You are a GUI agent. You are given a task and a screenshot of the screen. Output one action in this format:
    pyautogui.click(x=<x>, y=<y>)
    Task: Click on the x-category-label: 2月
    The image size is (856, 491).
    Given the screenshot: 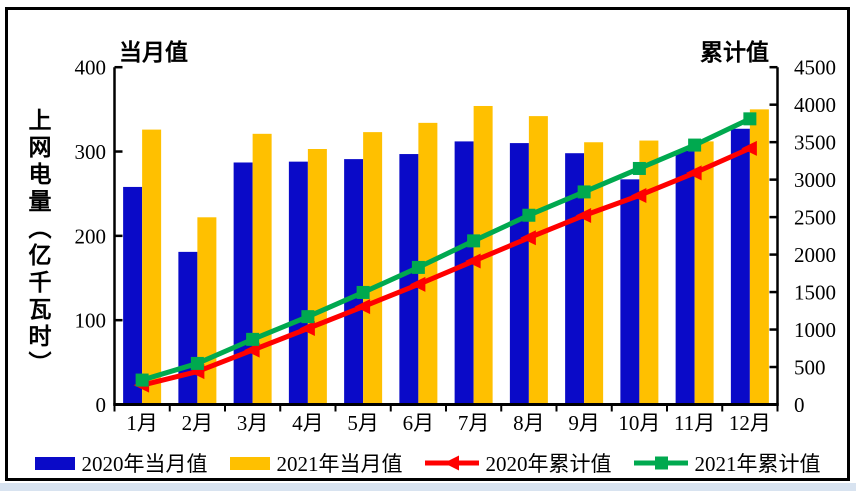 What is the action you would take?
    pyautogui.click(x=198, y=423)
    